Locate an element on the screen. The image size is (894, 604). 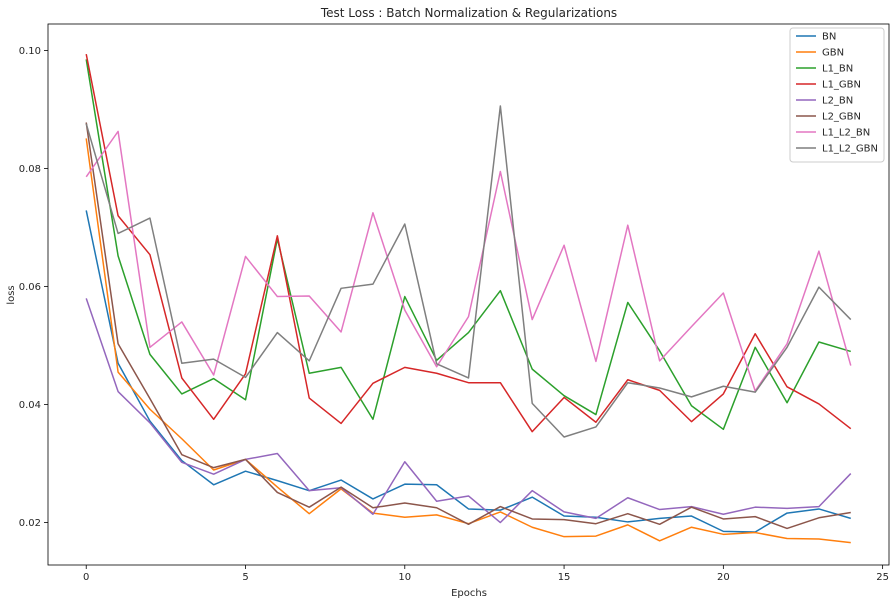
y-tick-label: 0.02 is located at coordinates (30, 523).